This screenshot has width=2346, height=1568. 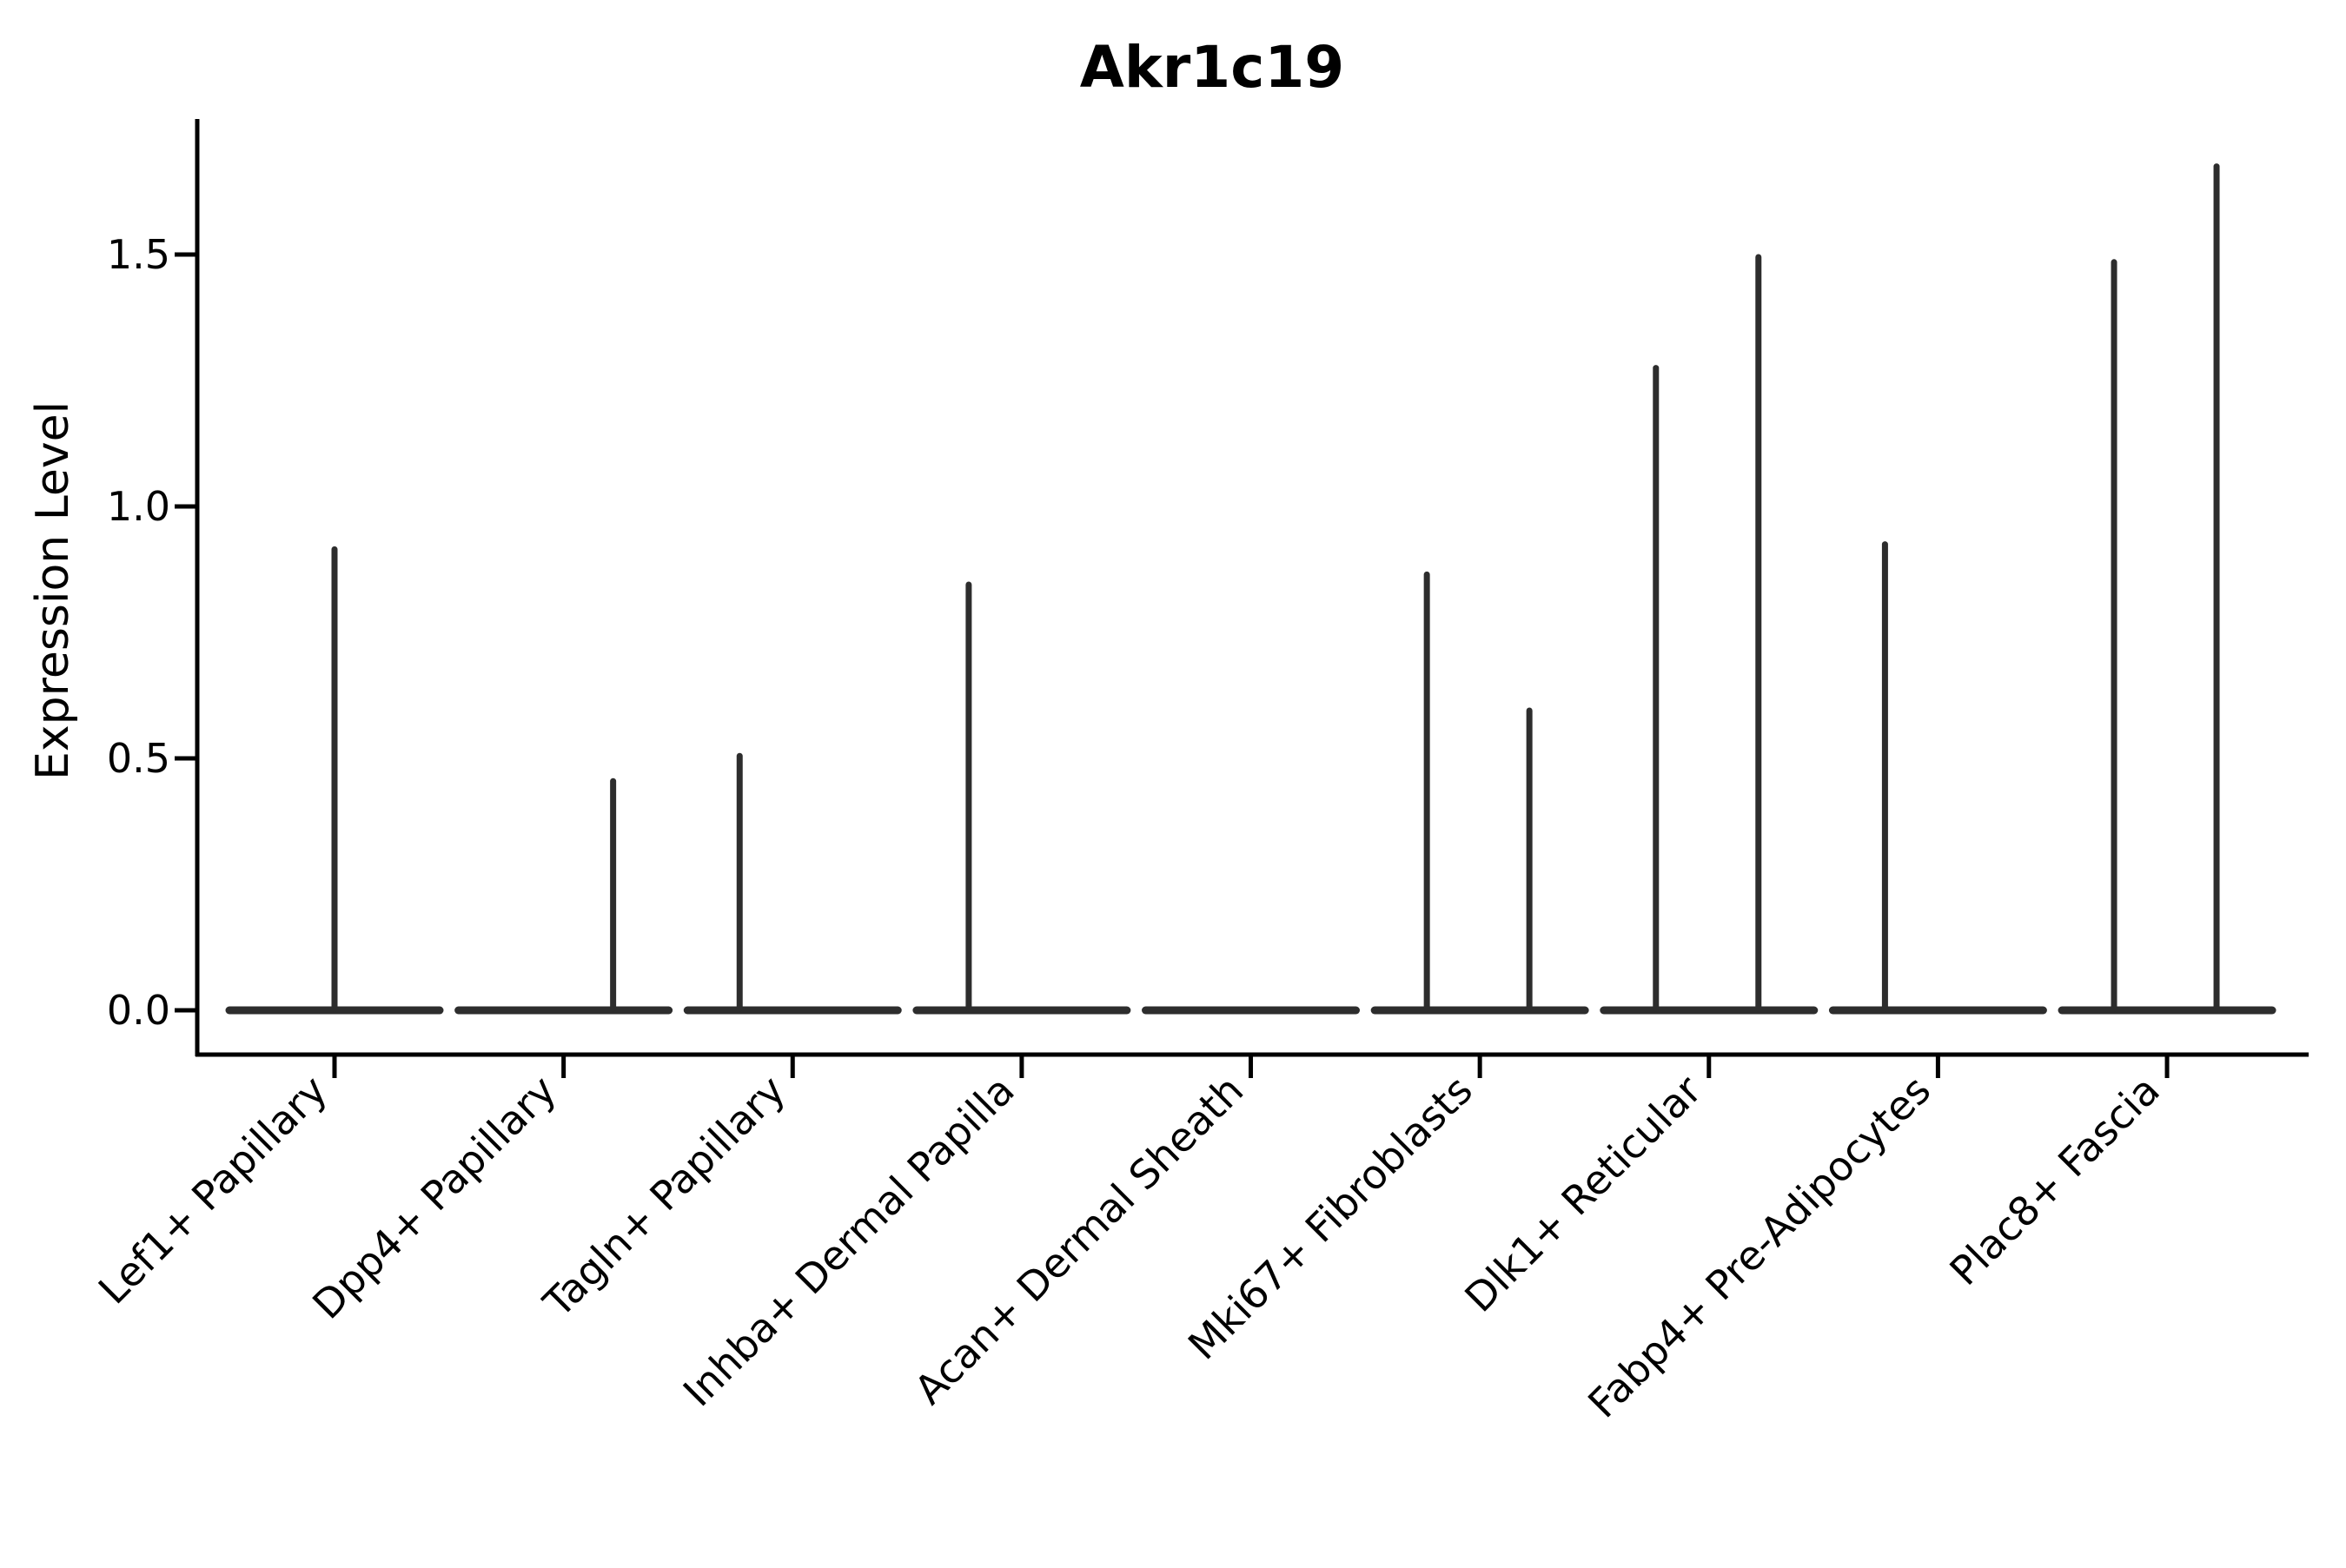 What do you see at coordinates (139, 255) in the screenshot?
I see `y-tick-label: 1.5` at bounding box center [139, 255].